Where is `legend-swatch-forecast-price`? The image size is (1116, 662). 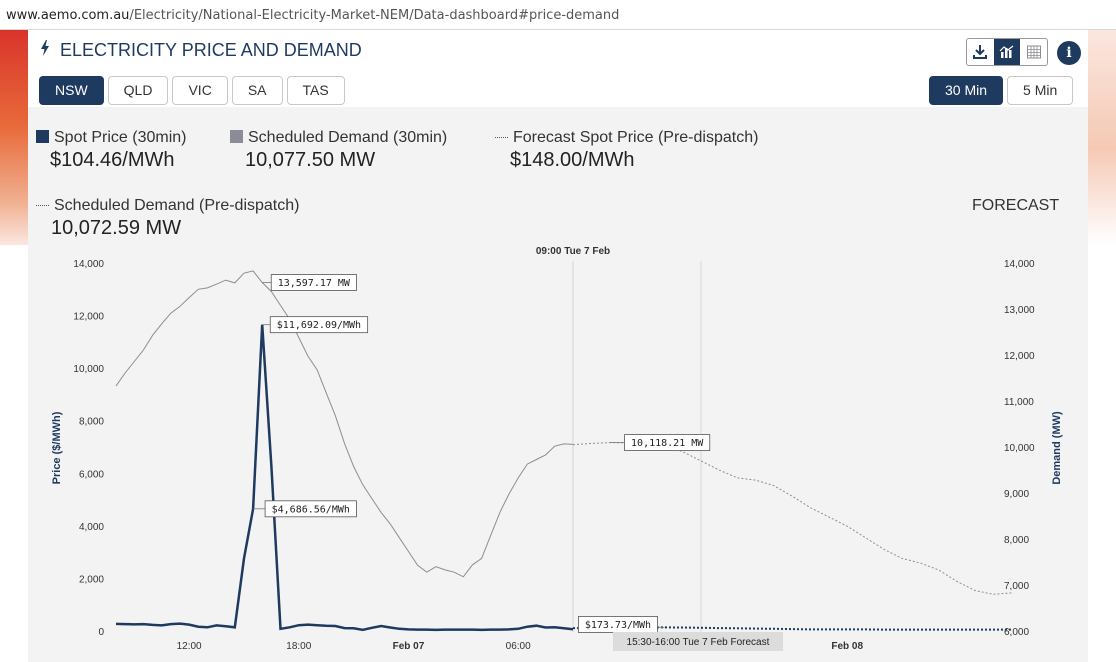 legend-swatch-forecast-price is located at coordinates (501, 137).